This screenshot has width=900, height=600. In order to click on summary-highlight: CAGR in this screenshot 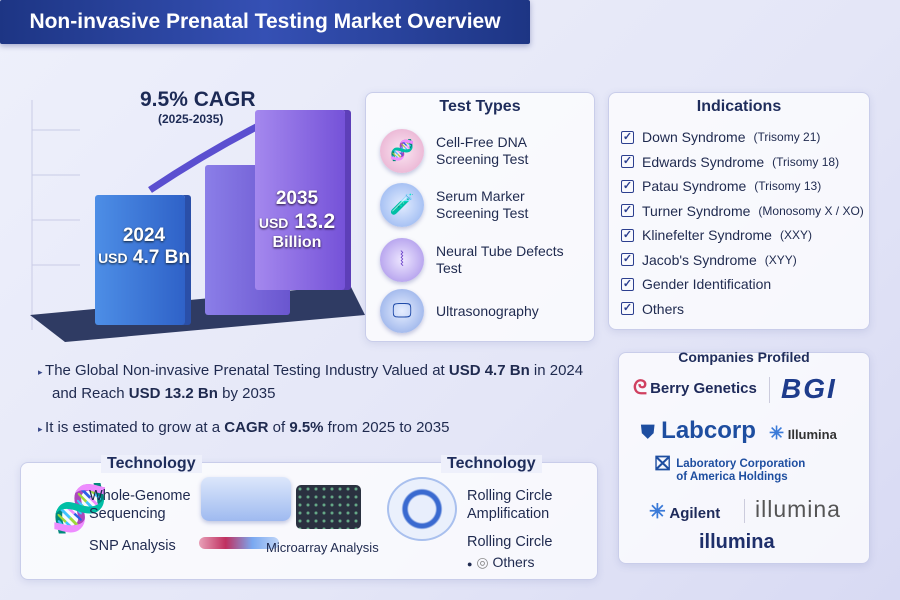, I will do `click(246, 427)`.